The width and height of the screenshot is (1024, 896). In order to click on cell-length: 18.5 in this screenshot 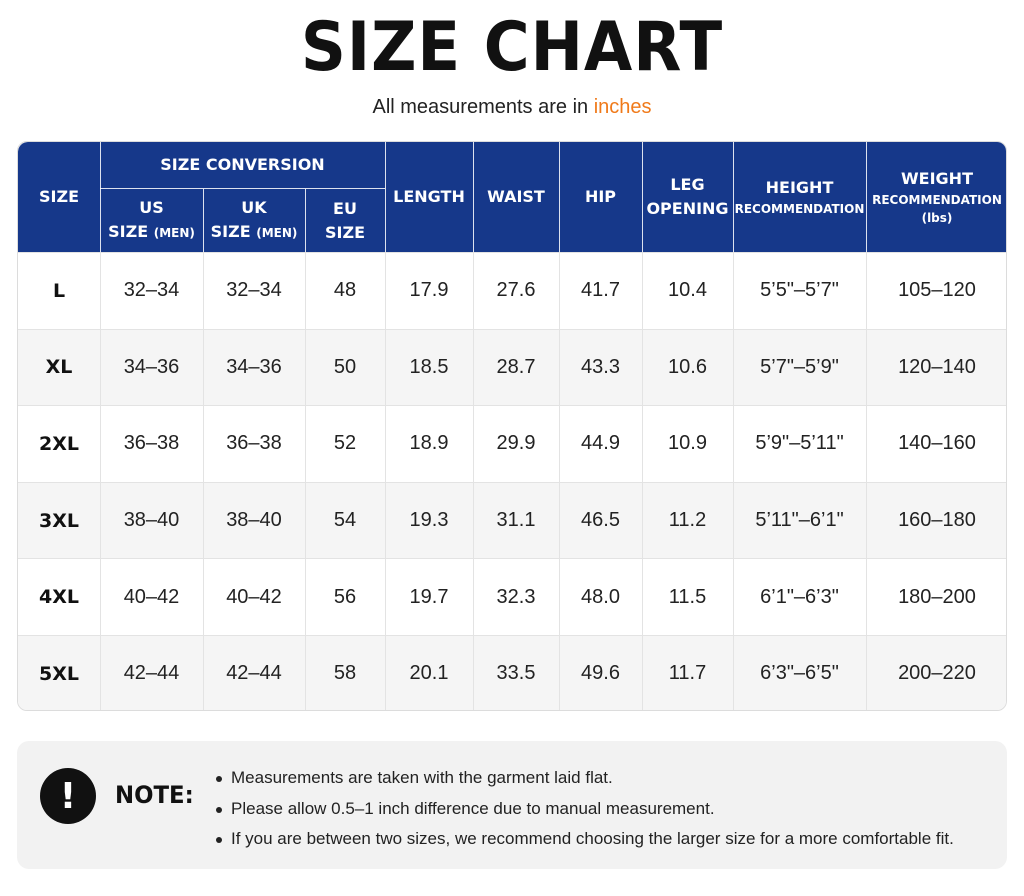, I will do `click(429, 366)`.